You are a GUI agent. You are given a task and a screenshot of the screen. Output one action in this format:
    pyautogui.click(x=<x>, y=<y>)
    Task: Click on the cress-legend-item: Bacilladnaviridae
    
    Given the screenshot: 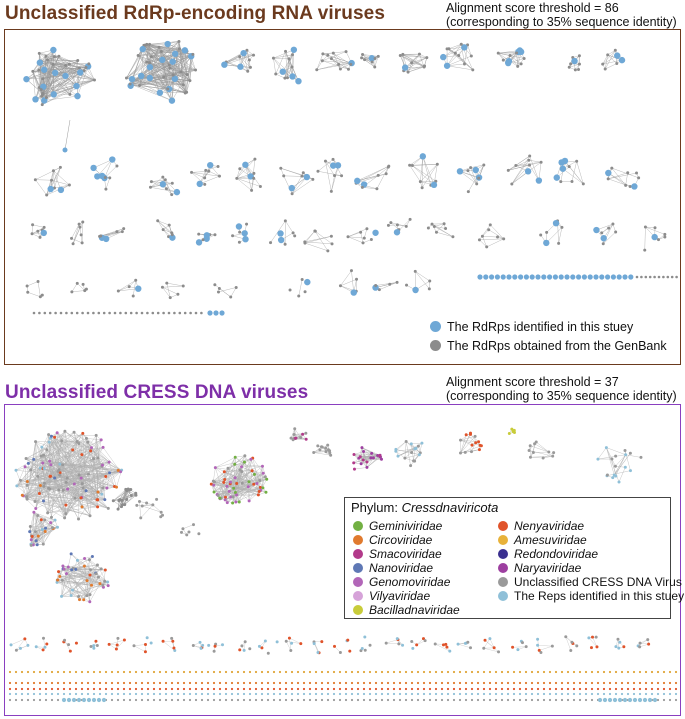 What is the action you would take?
    pyautogui.click(x=425, y=610)
    